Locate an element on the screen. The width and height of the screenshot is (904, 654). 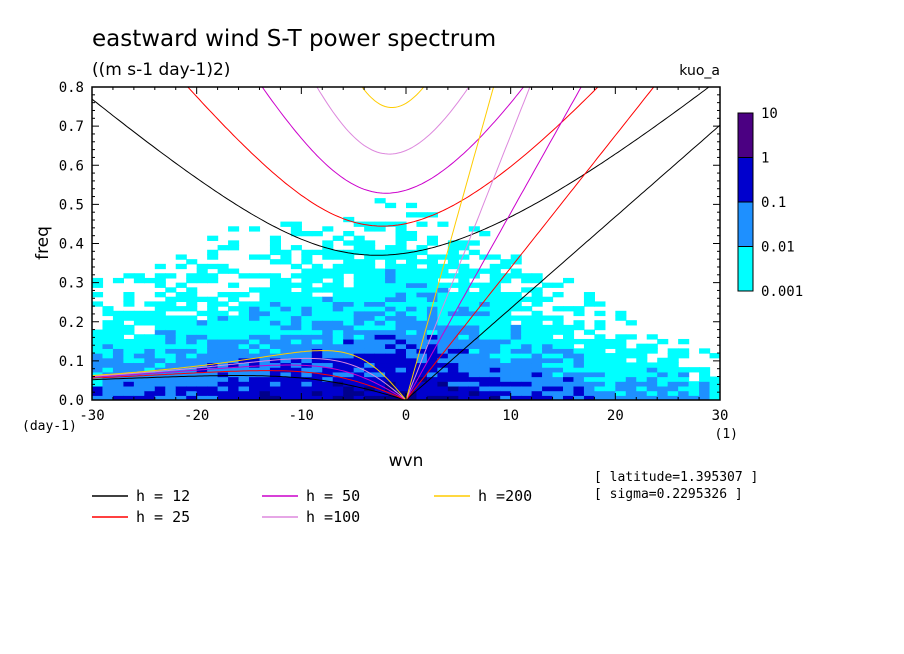
rossby-curve is located at coordinates (249, 387).